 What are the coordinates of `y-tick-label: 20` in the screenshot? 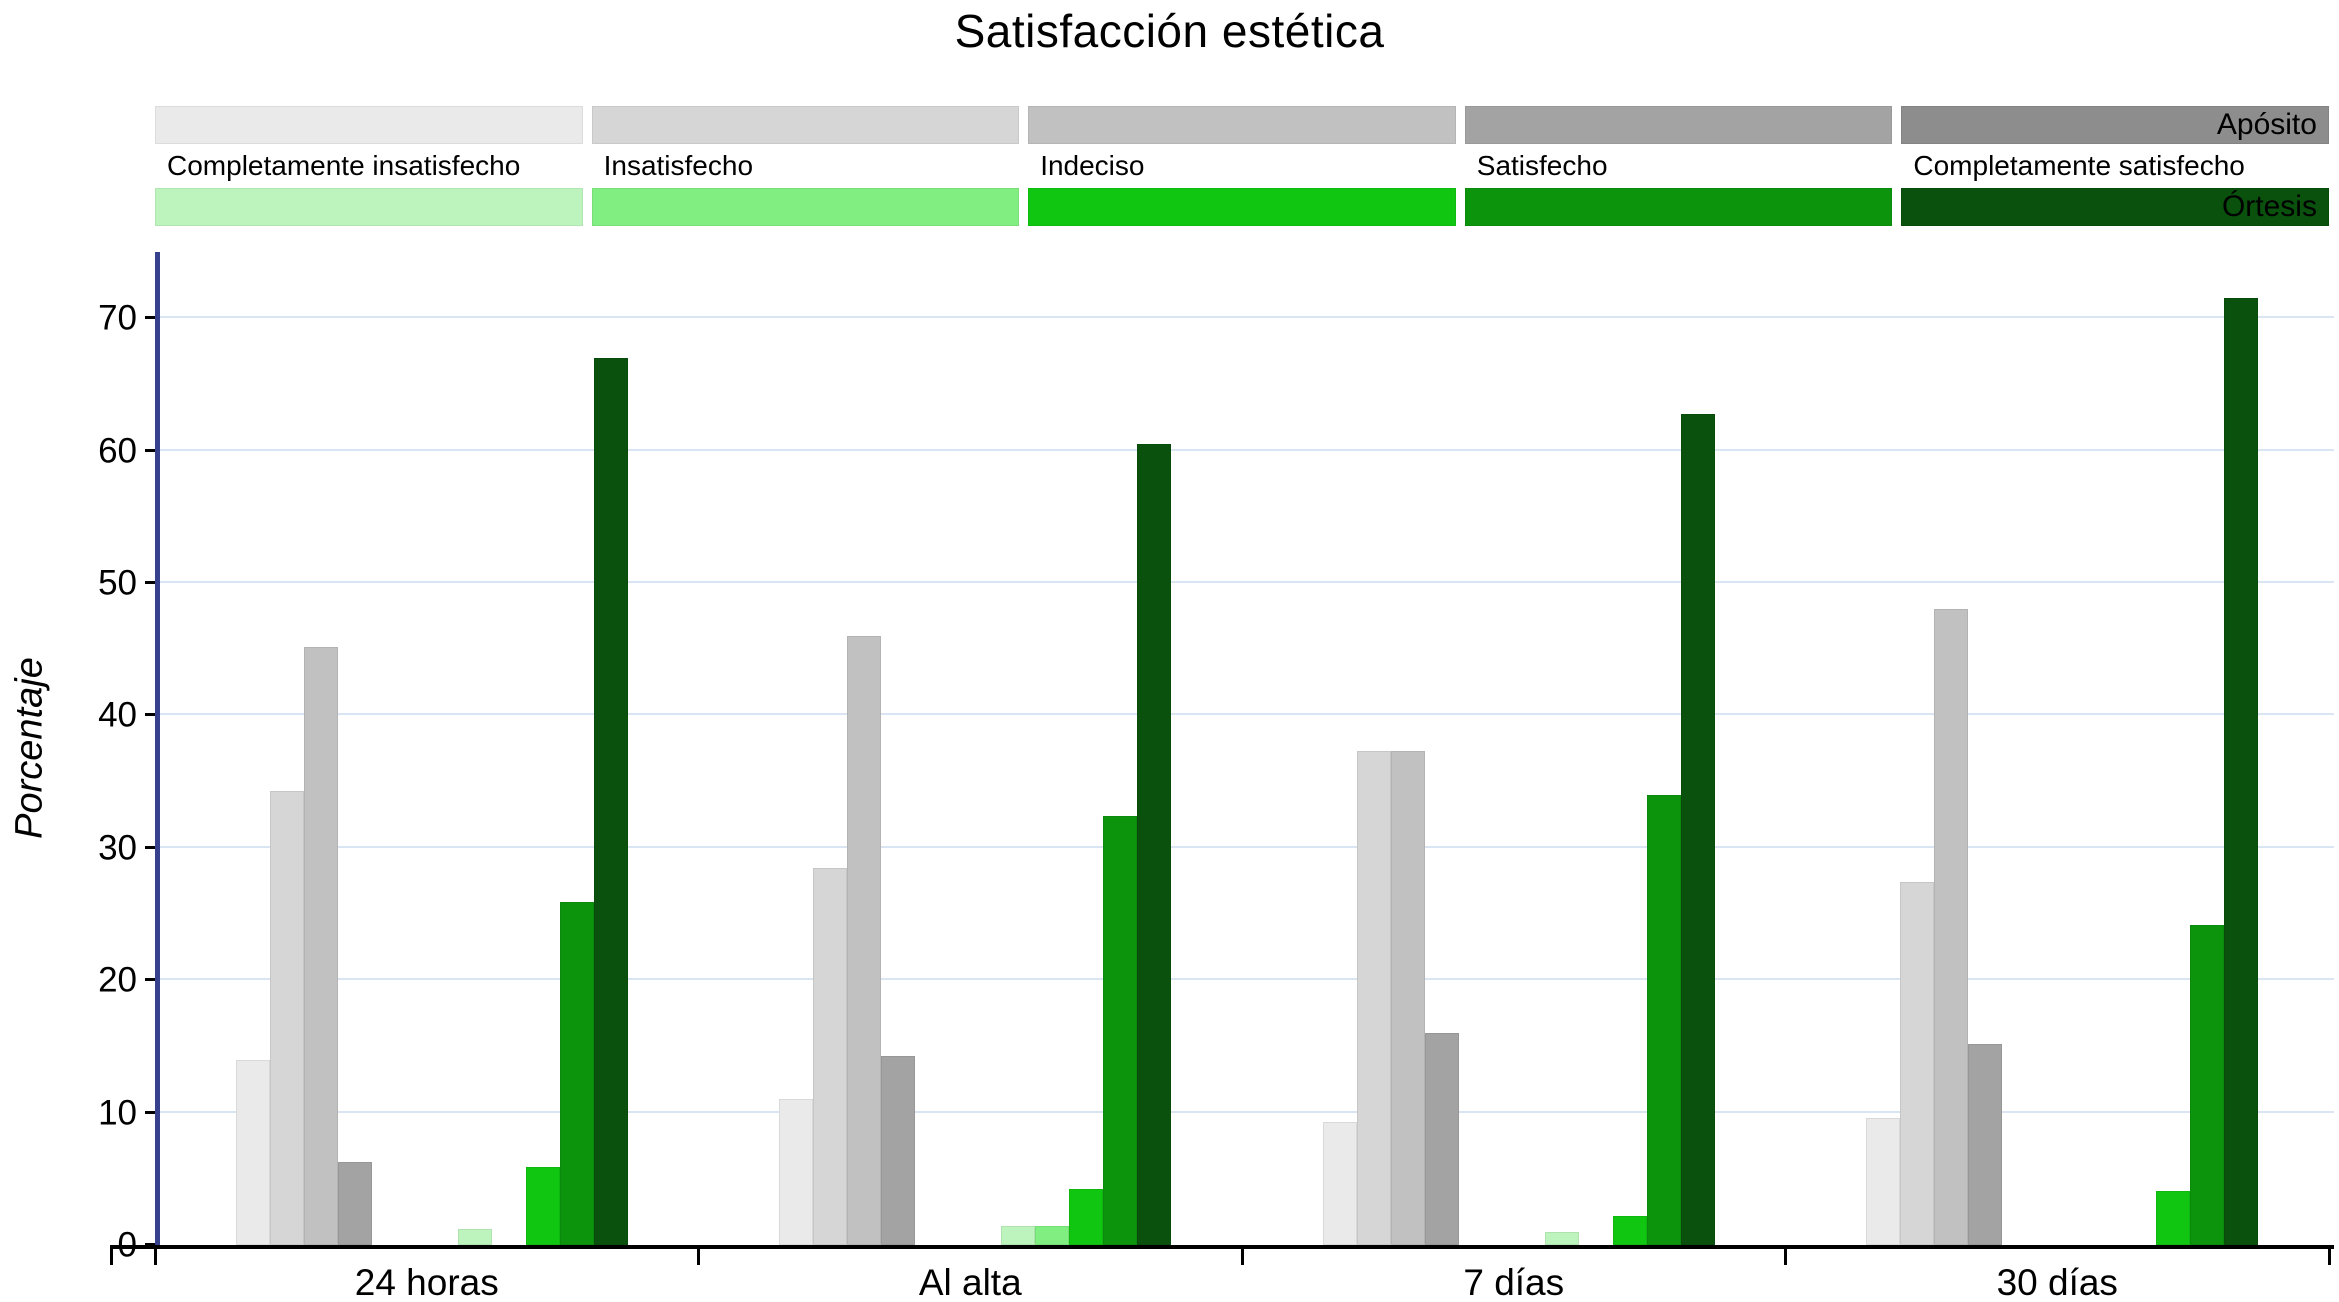 It's located at (117, 980).